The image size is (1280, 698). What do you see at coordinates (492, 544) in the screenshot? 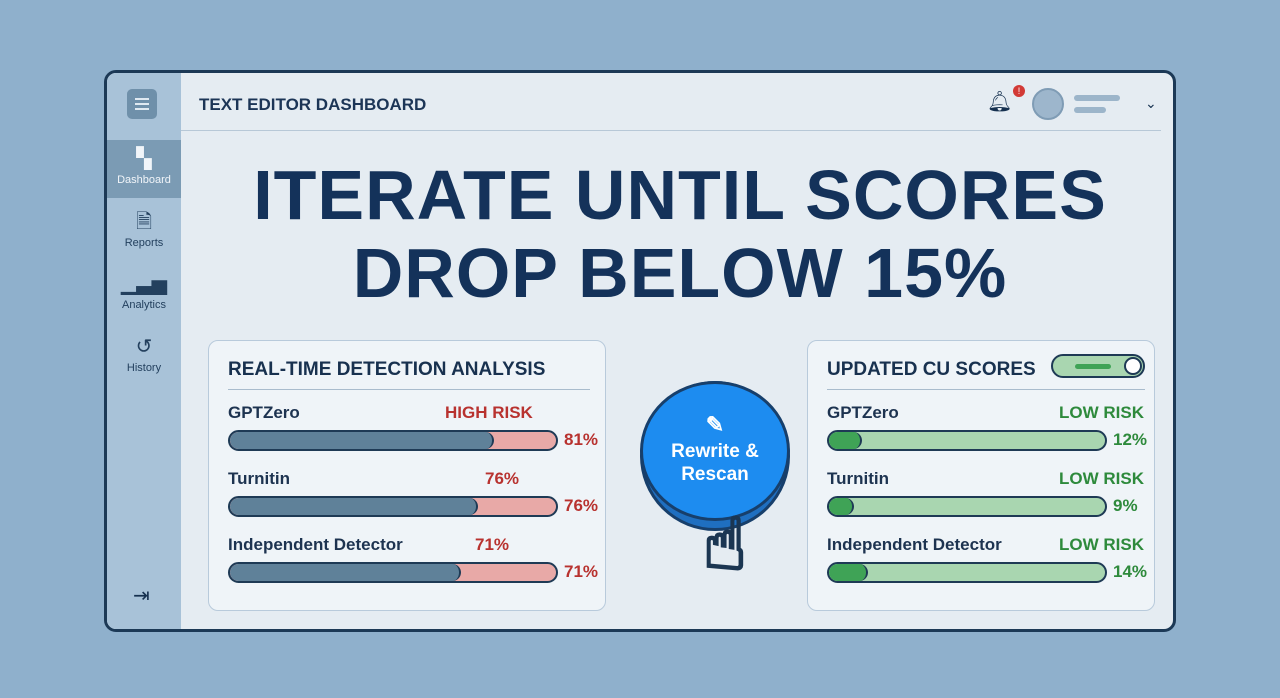
I see `risk-tag: 71%` at bounding box center [492, 544].